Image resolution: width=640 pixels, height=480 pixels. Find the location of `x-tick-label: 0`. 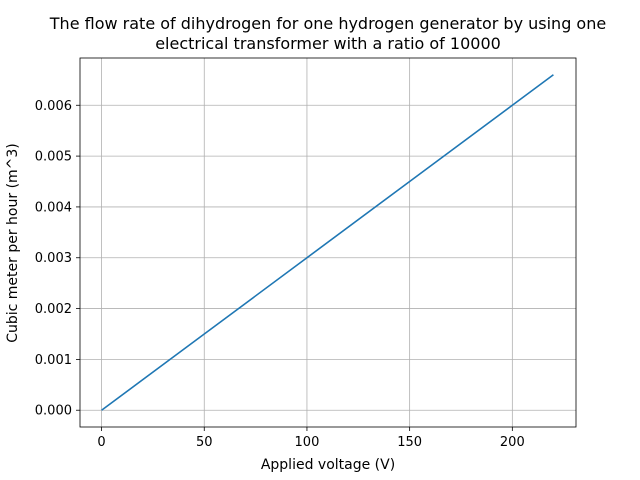

x-tick-label: 0 is located at coordinates (101, 442).